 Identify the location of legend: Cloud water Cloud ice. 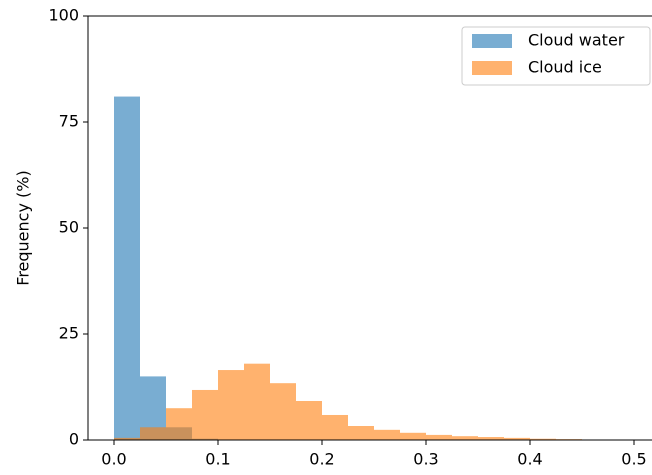
(556, 56).